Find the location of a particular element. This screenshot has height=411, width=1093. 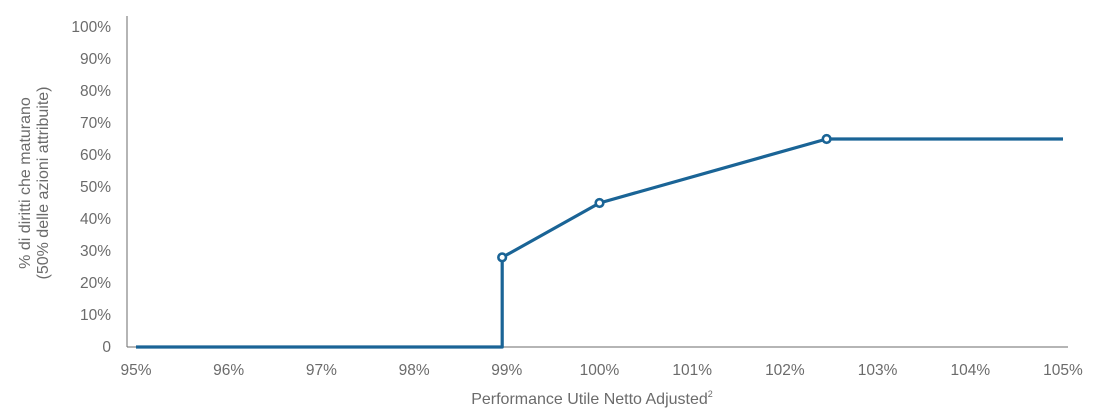

x-axis-title-text: Performance Utile Netto Adjusted is located at coordinates (589, 399).